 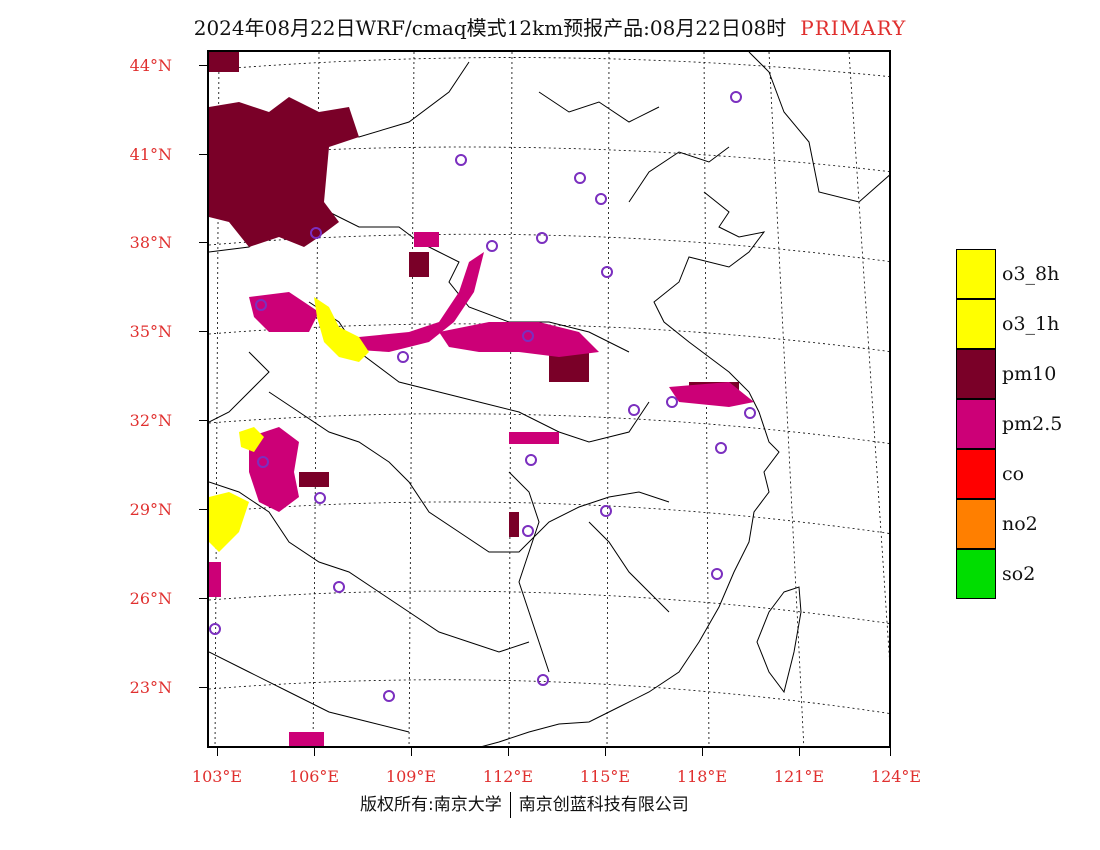 I want to click on pollutant-legend: o3_8h o3_1h pm10 pm2.5 co no2 so2, so click(x=1009, y=424).